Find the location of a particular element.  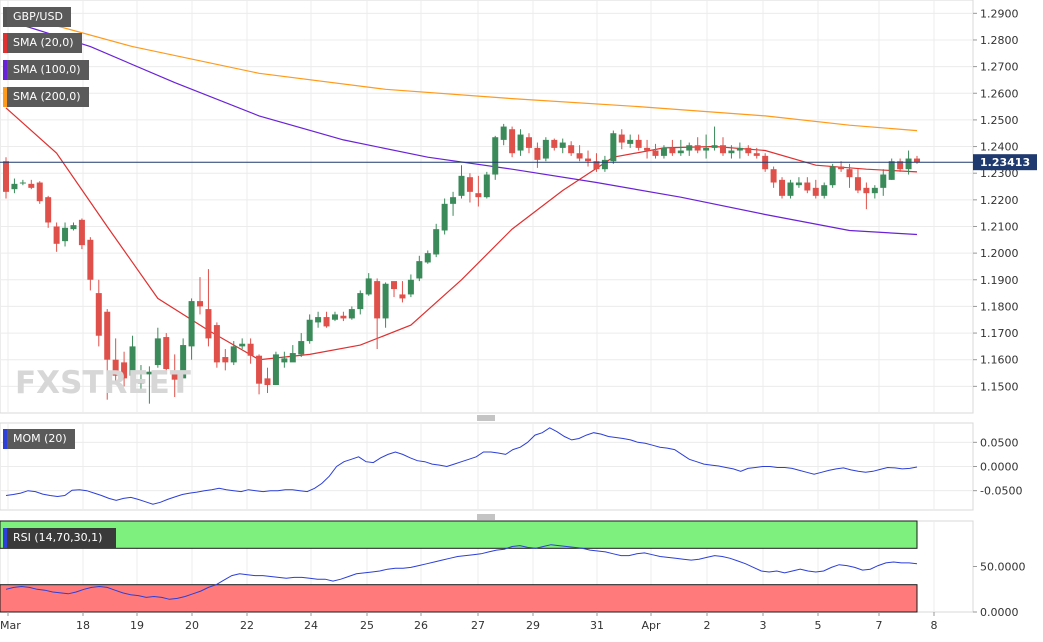

legend-sma-20: SMA (20,0) is located at coordinates (42, 43).